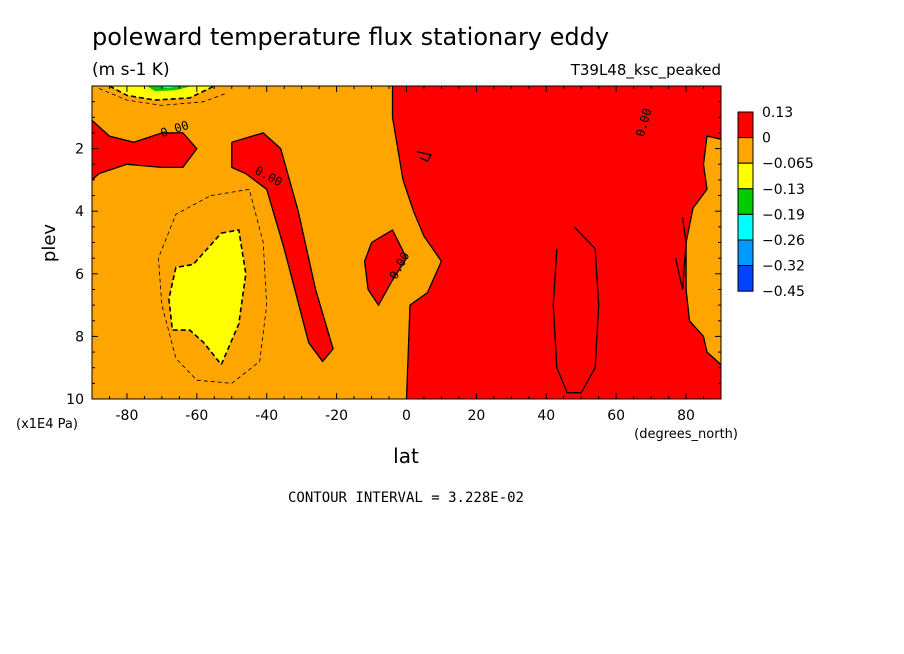  Describe the element at coordinates (680, 253) in the screenshot. I see `contour-positive-inner-loop-east` at that location.